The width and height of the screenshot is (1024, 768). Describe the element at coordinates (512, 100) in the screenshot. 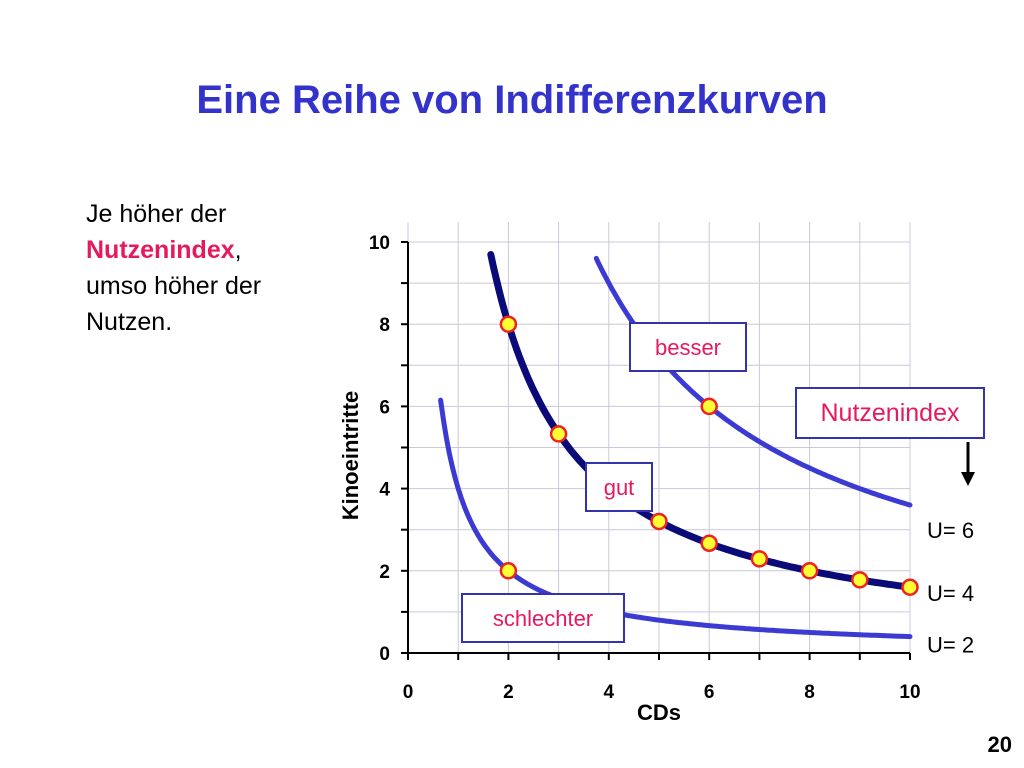

I see `slide-title: Eine Reihe von Indifferenzkurven` at that location.